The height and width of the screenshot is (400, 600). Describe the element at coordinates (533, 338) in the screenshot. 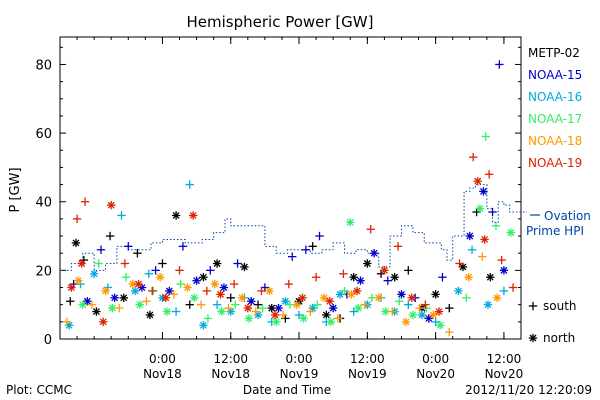

I see `legend-marker-north` at that location.